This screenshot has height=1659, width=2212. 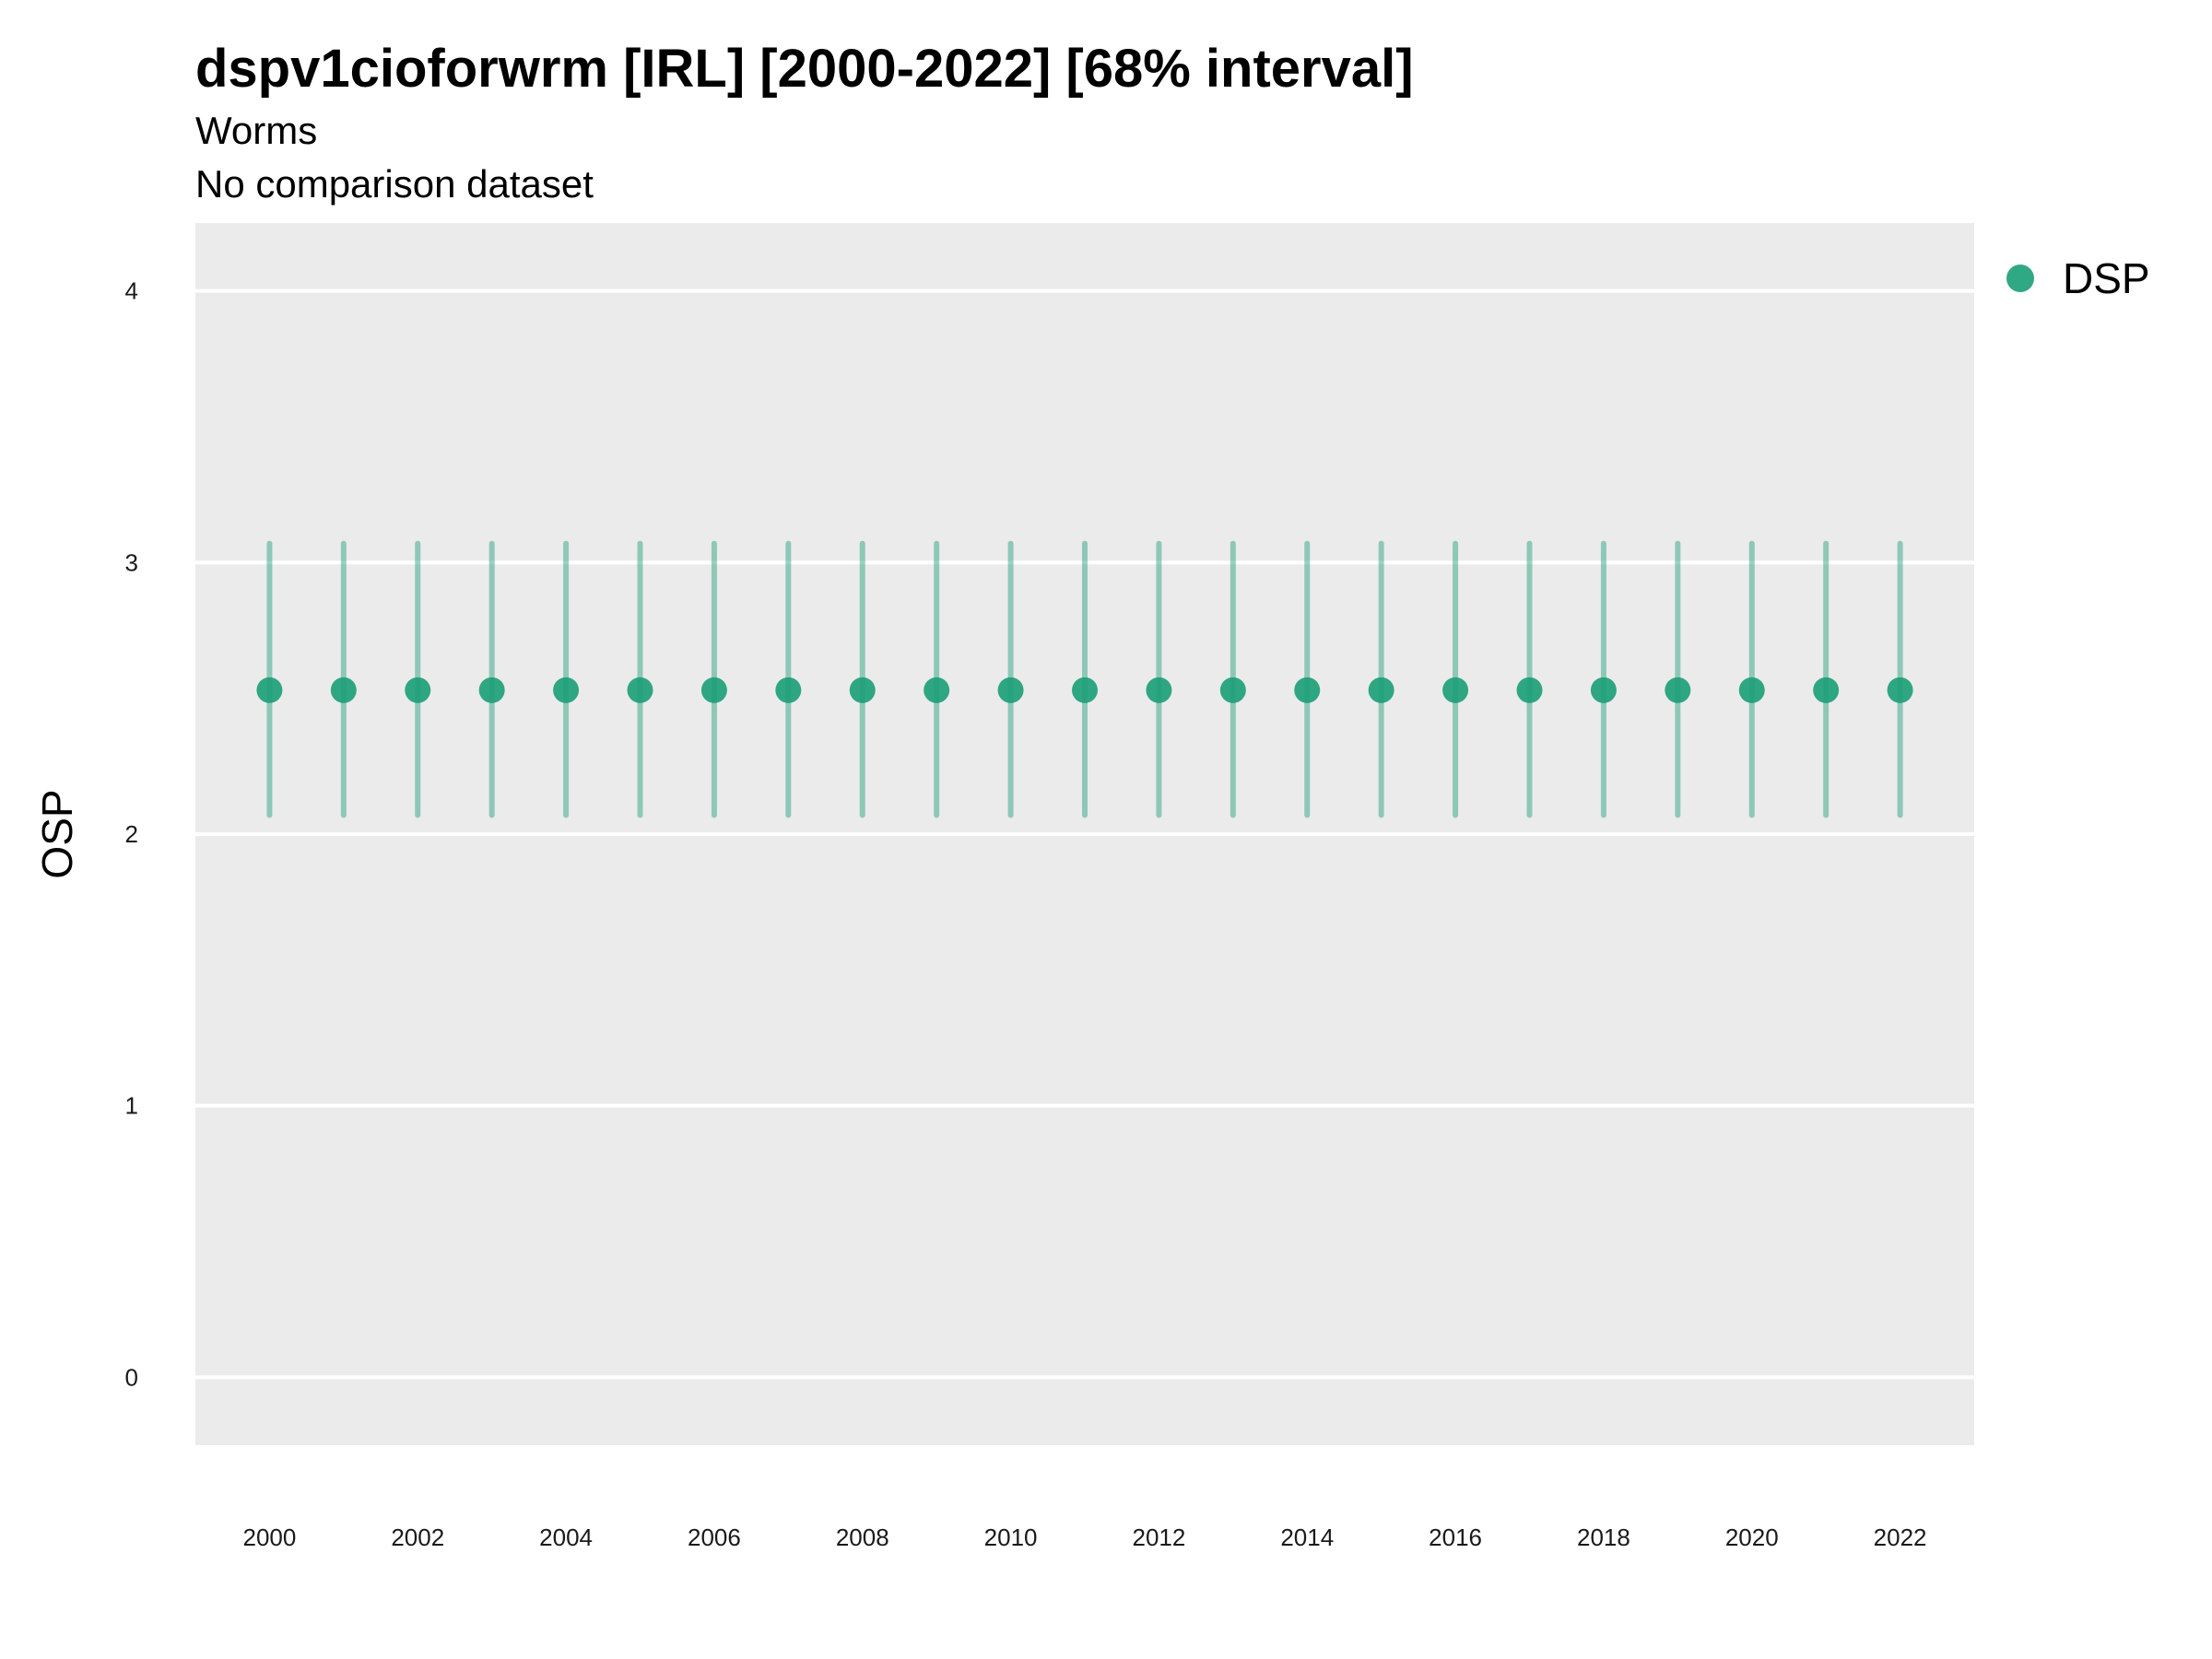 What do you see at coordinates (1455, 1537) in the screenshot?
I see `x-tick-label: 2016` at bounding box center [1455, 1537].